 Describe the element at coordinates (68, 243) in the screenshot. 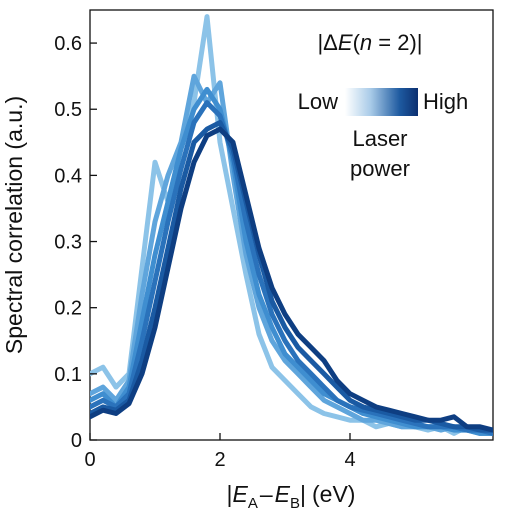

I see `y-tick-label: 0.3` at that location.